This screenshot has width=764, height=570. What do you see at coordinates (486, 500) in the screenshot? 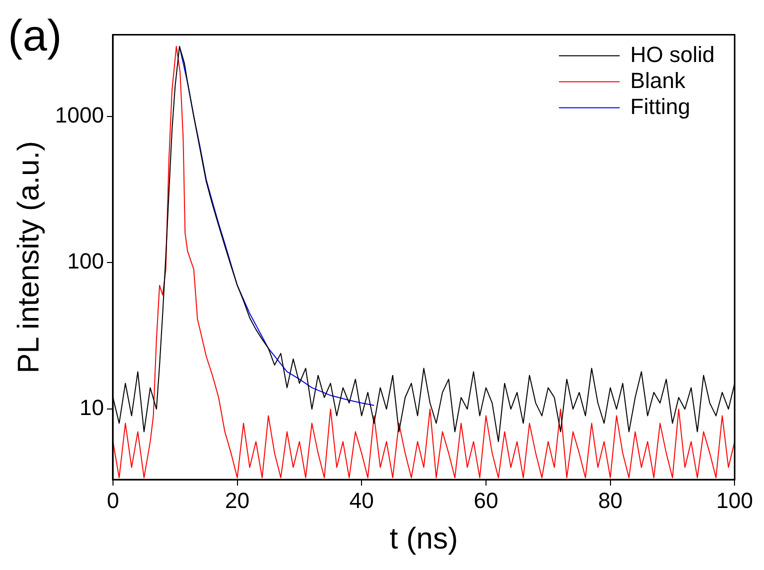
I see `x-tick-label: 60` at bounding box center [486, 500].